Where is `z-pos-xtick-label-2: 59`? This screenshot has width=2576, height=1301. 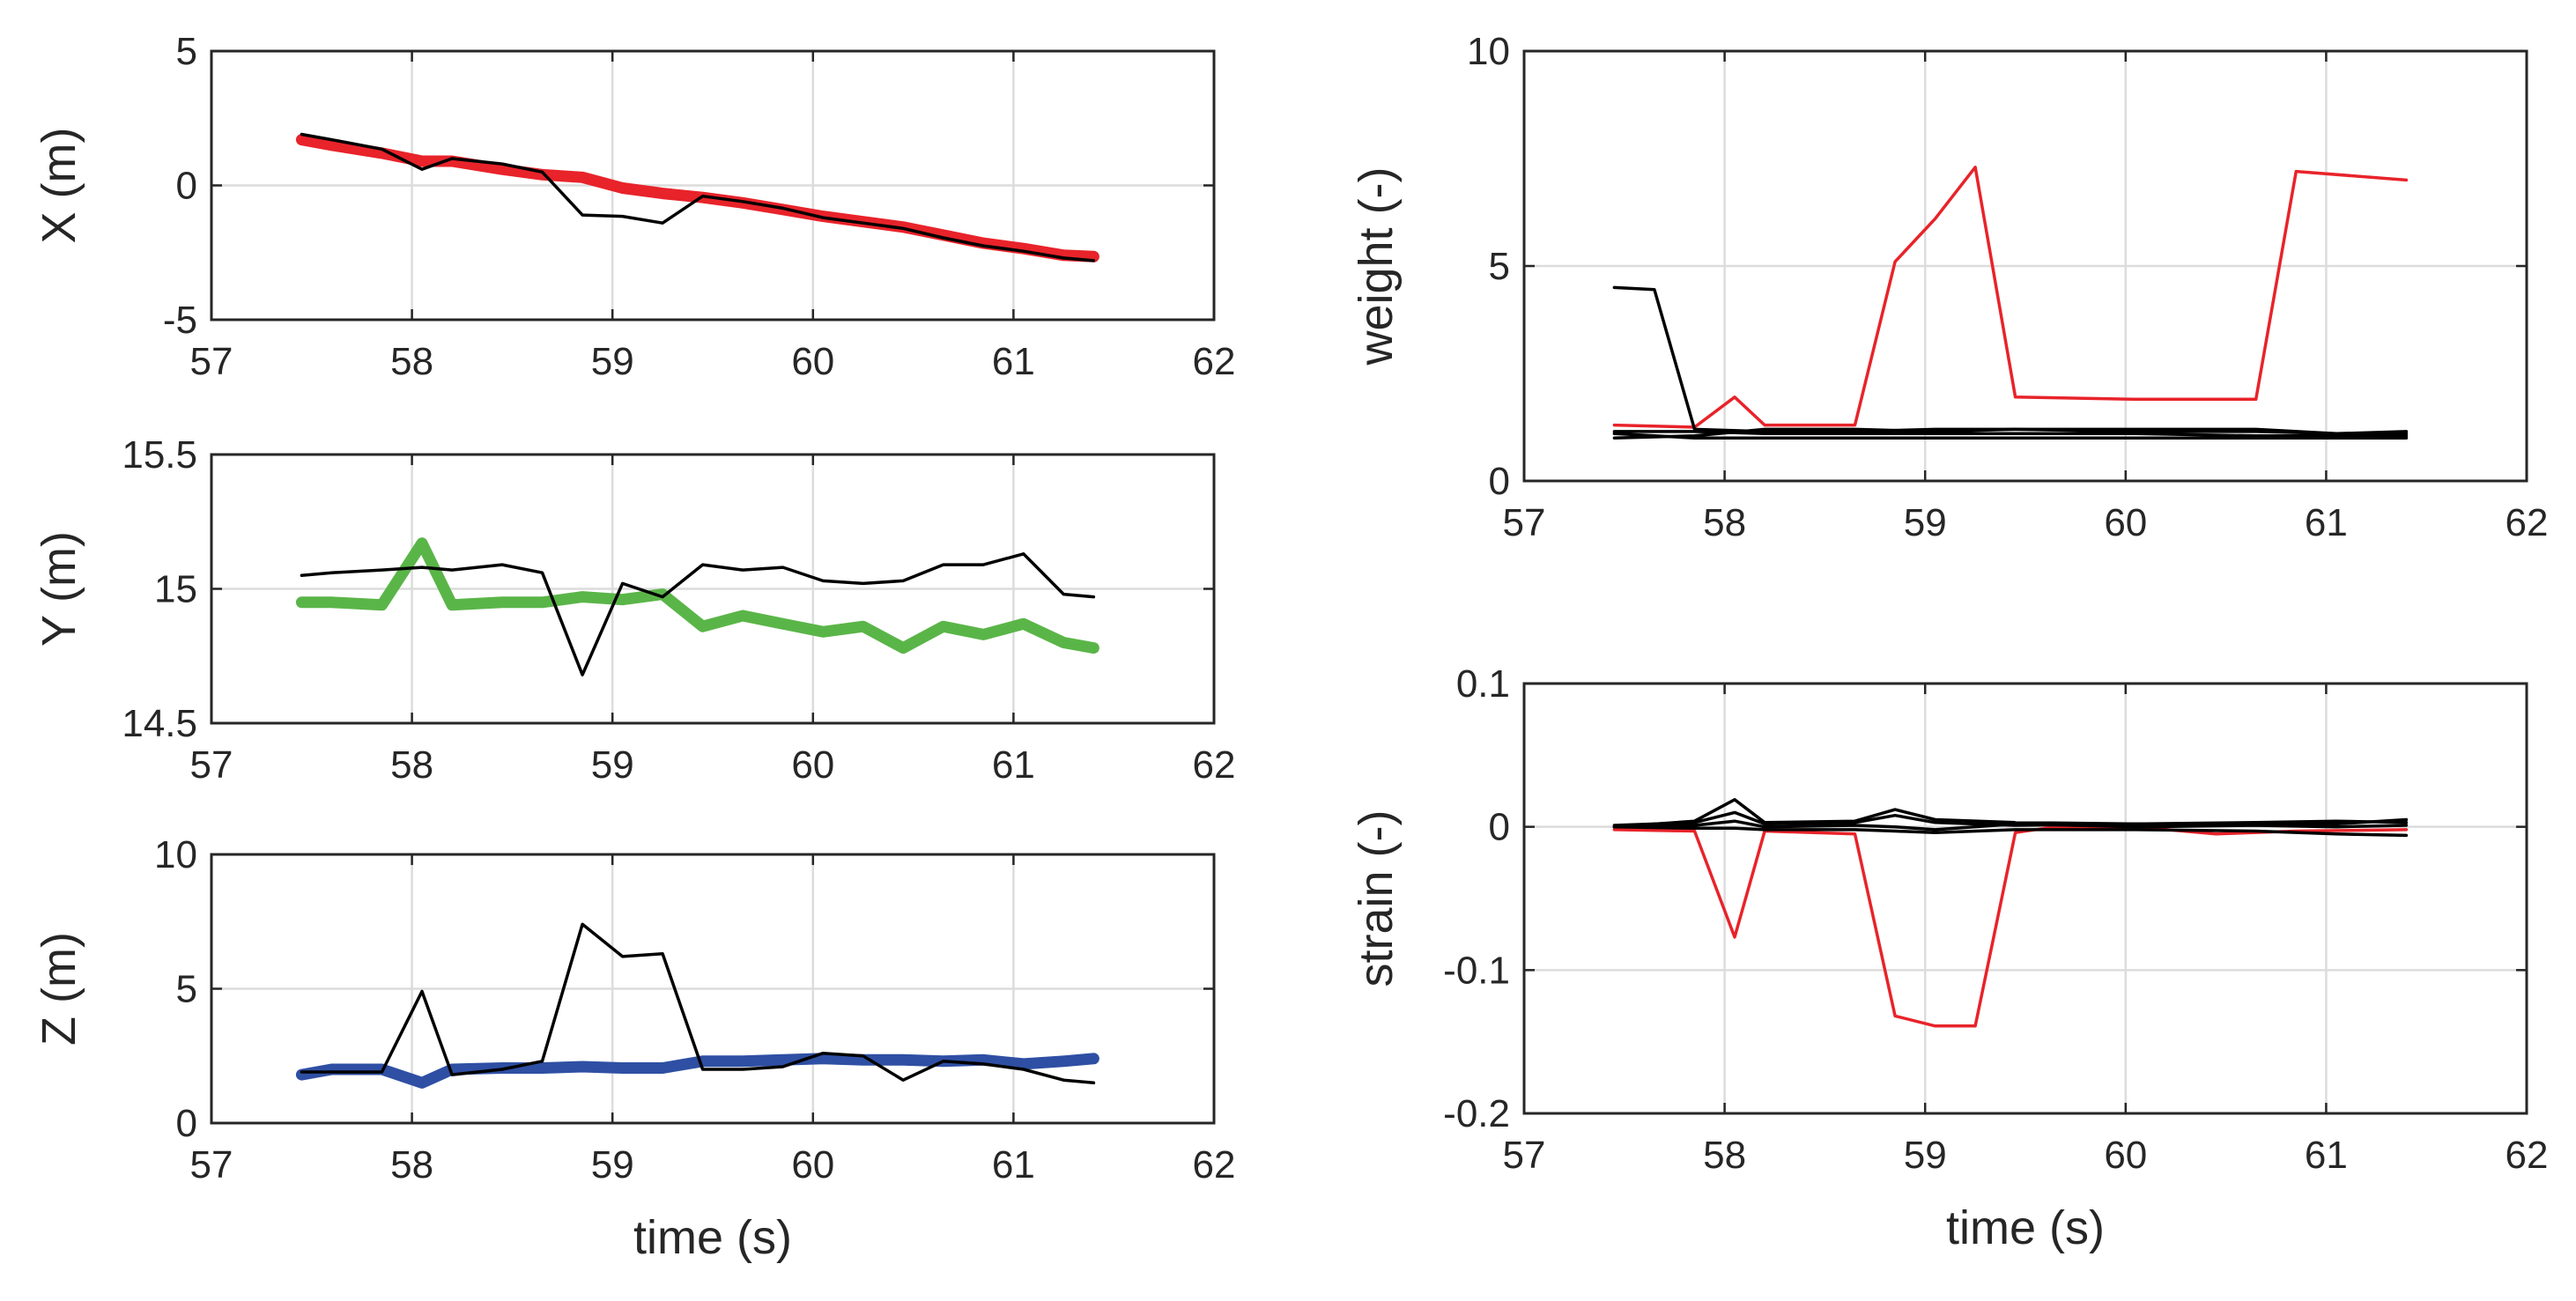 z-pos-xtick-label-2: 59 is located at coordinates (613, 1164).